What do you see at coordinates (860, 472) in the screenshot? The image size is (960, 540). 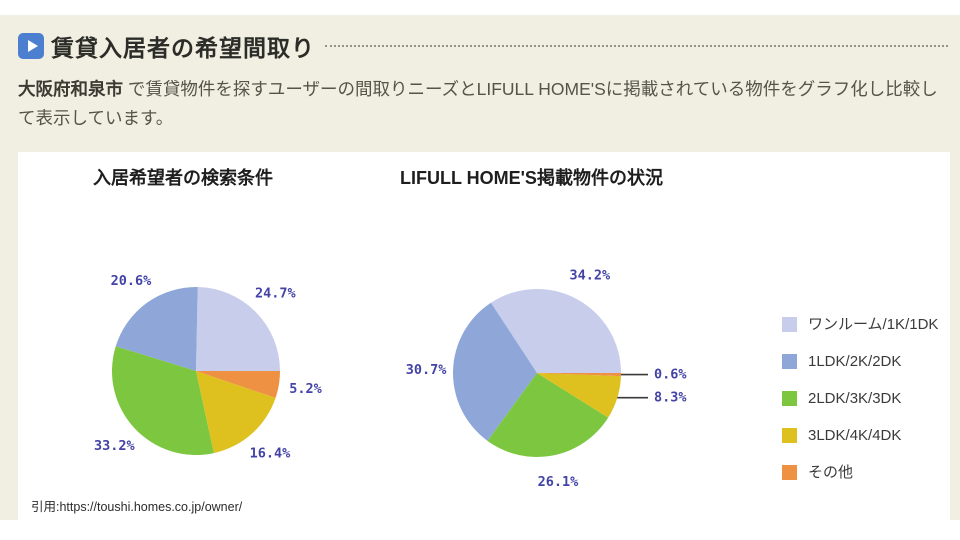 I see `legend-item-other: その他` at bounding box center [860, 472].